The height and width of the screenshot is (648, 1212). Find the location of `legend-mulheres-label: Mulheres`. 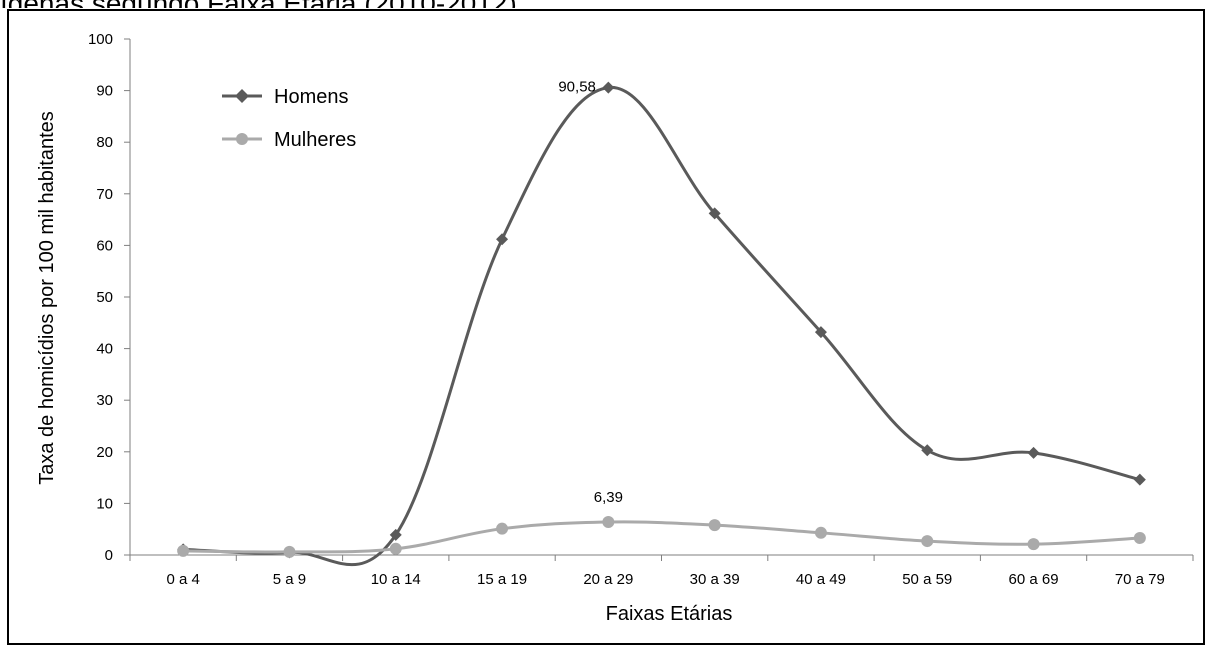

legend-mulheres-label: Mulheres is located at coordinates (315, 140).